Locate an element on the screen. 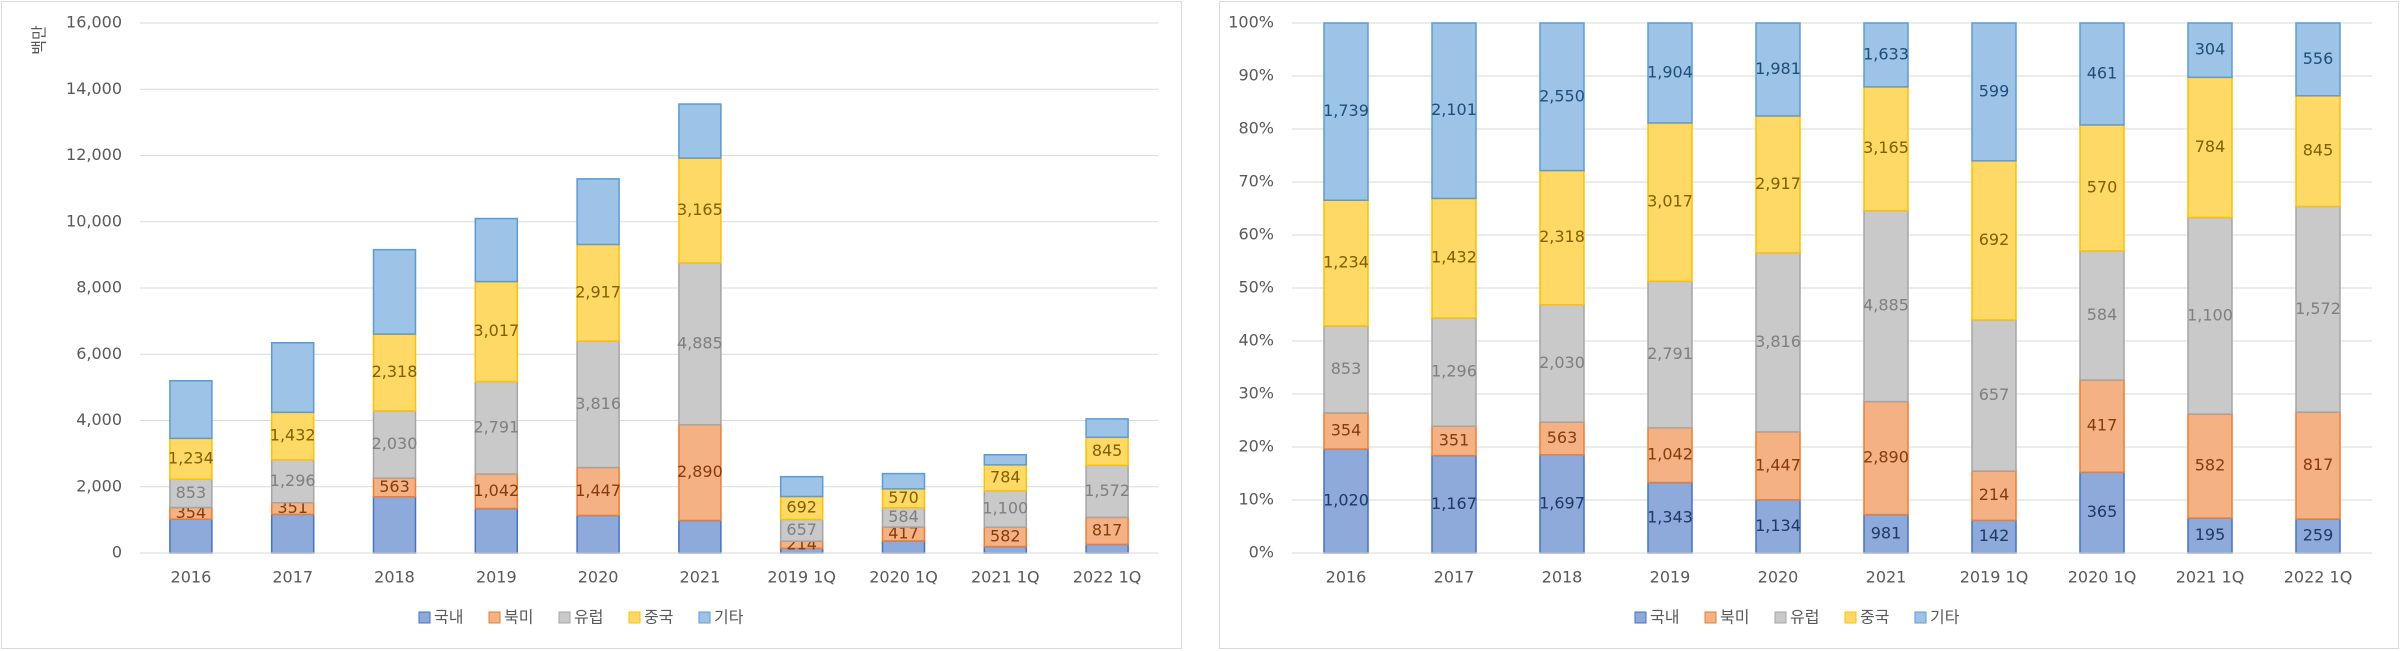  data-label: 351 is located at coordinates (1454, 439).